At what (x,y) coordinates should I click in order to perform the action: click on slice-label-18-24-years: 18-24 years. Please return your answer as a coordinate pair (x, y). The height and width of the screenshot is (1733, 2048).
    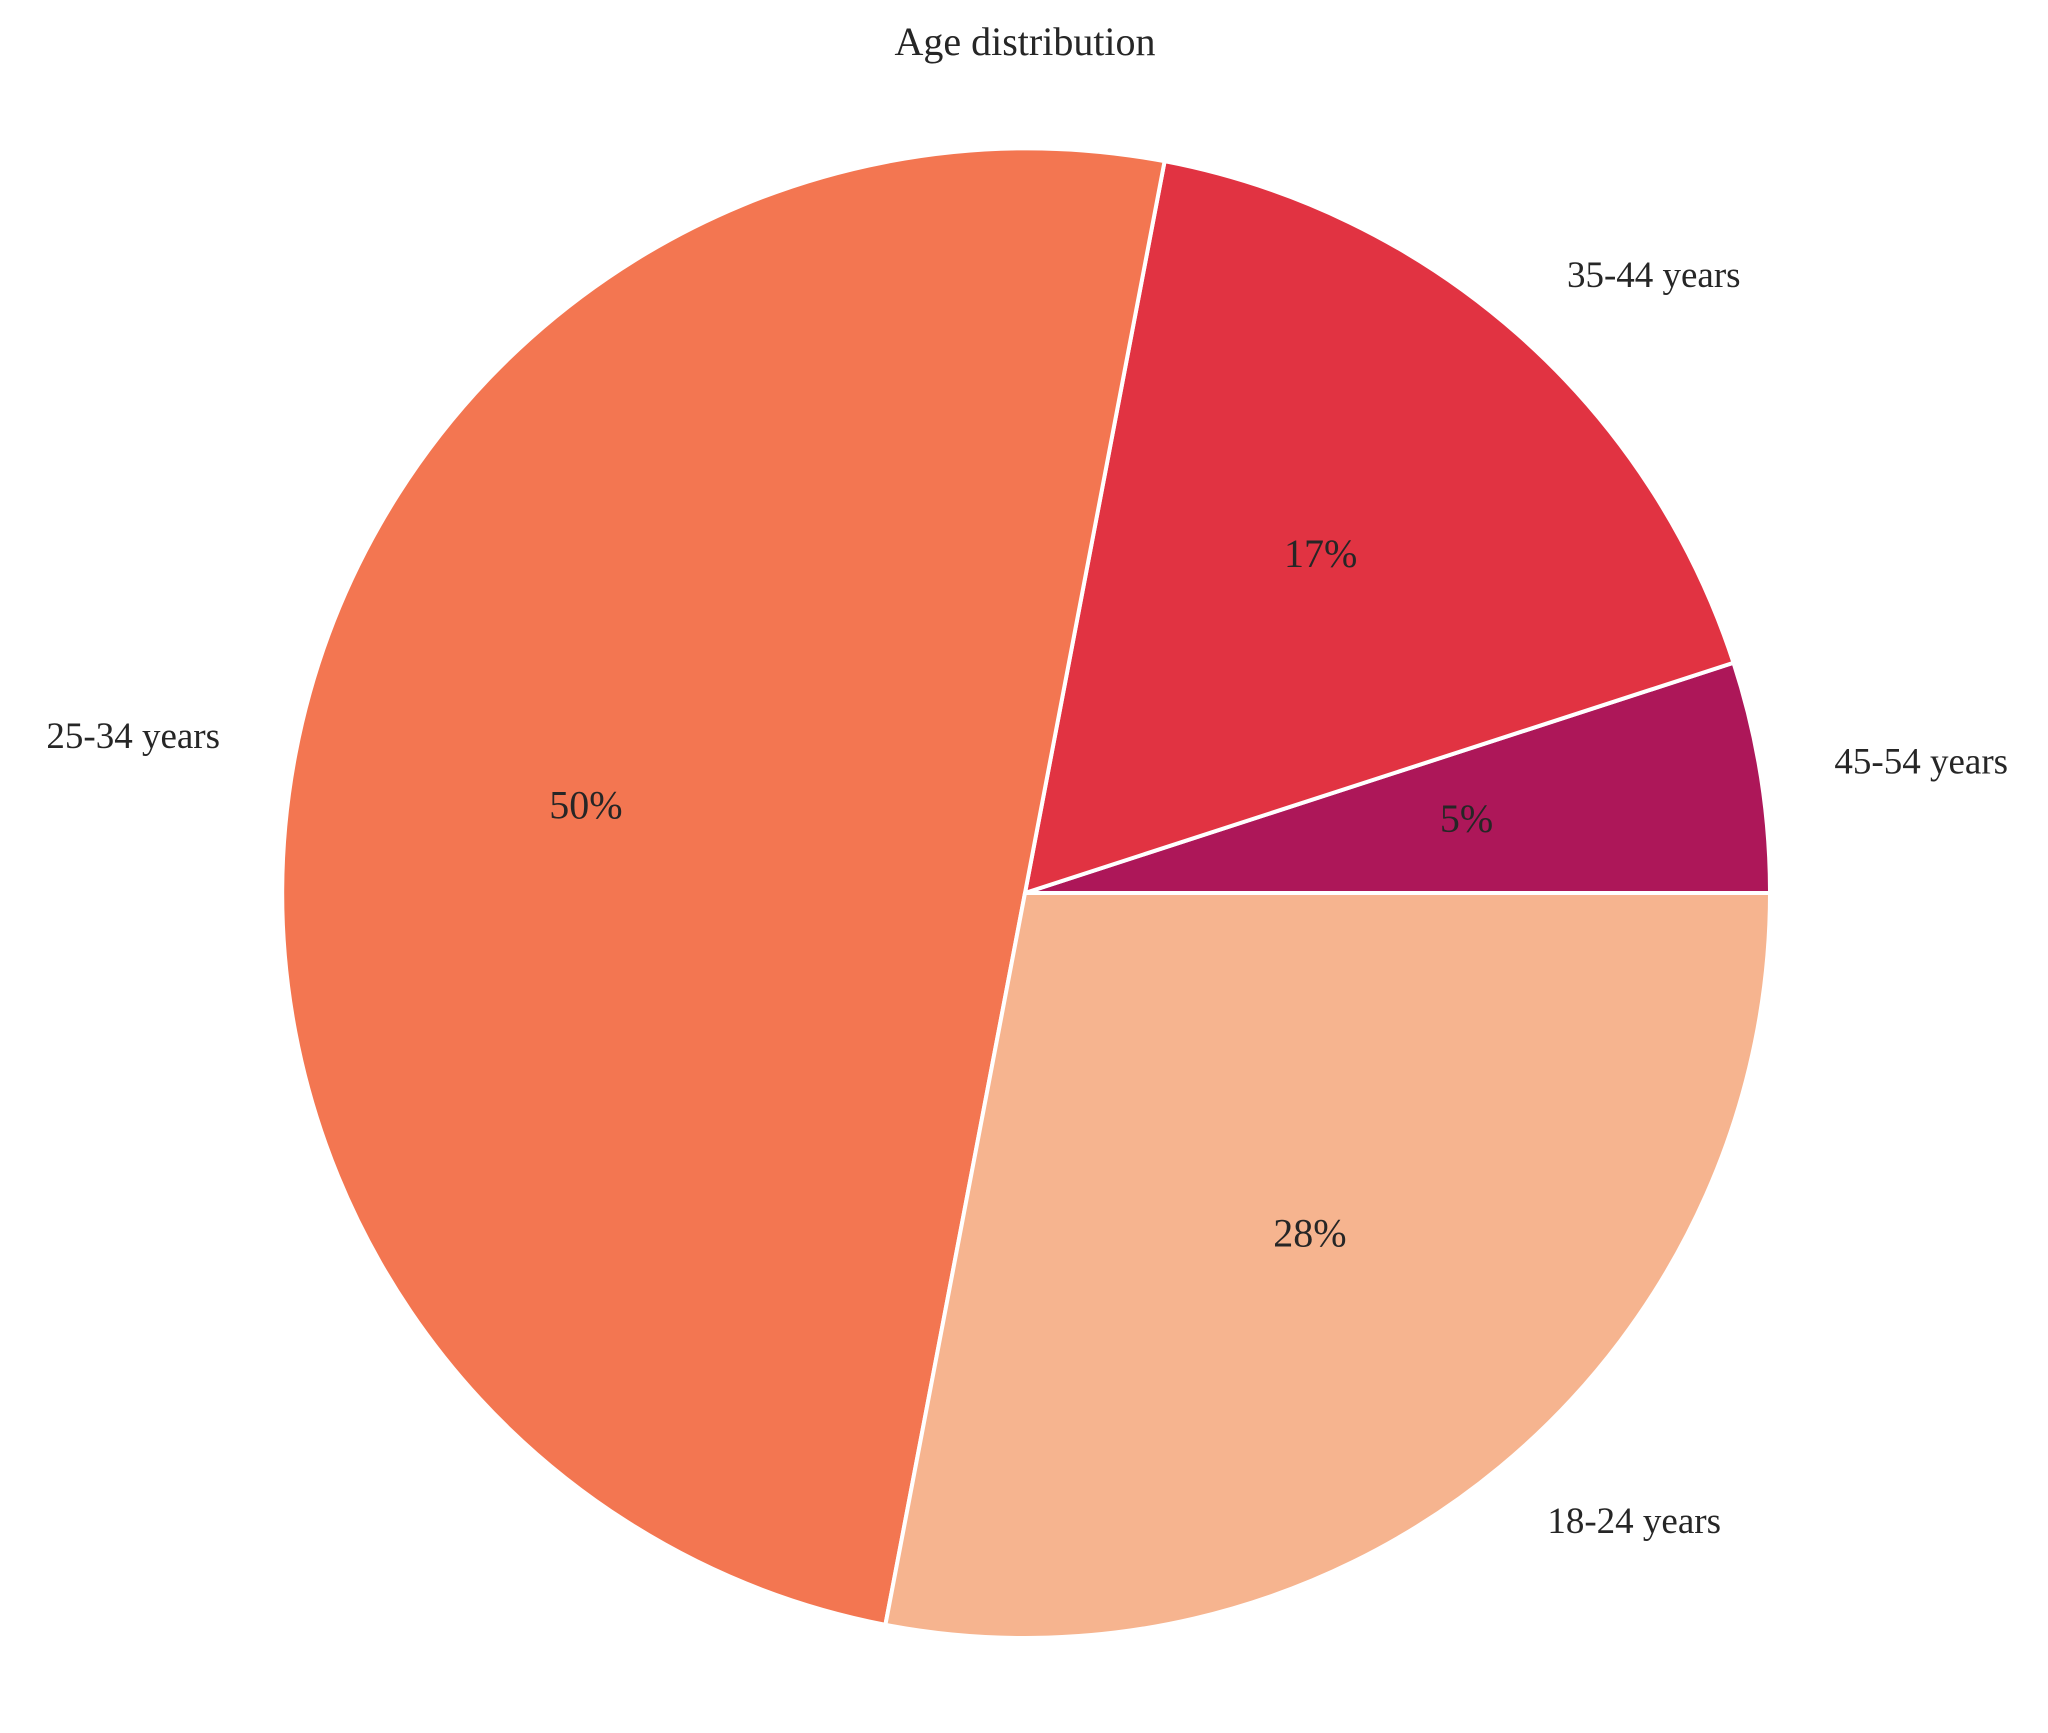
    Looking at the image, I should click on (1634, 1521).